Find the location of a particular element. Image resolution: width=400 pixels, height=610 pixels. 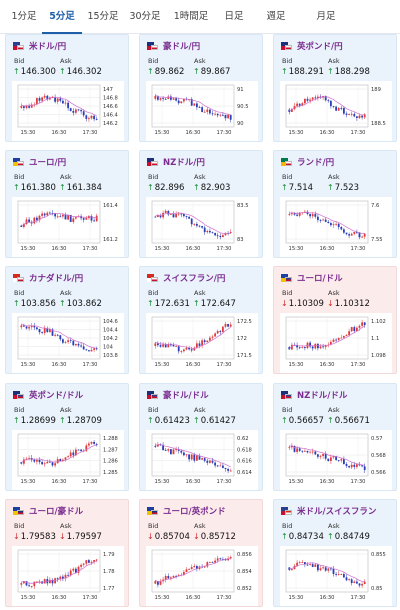

mini-candlestick-chart: 172.5 172 171.5 15:30 16:30 17:30 is located at coordinates (202, 343).